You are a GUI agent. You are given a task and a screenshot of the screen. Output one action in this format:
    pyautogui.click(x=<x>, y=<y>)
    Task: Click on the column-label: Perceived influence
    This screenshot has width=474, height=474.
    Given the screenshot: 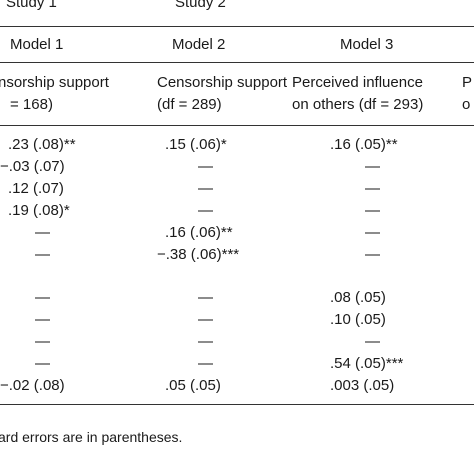 What is the action you would take?
    pyautogui.click(x=357, y=82)
    